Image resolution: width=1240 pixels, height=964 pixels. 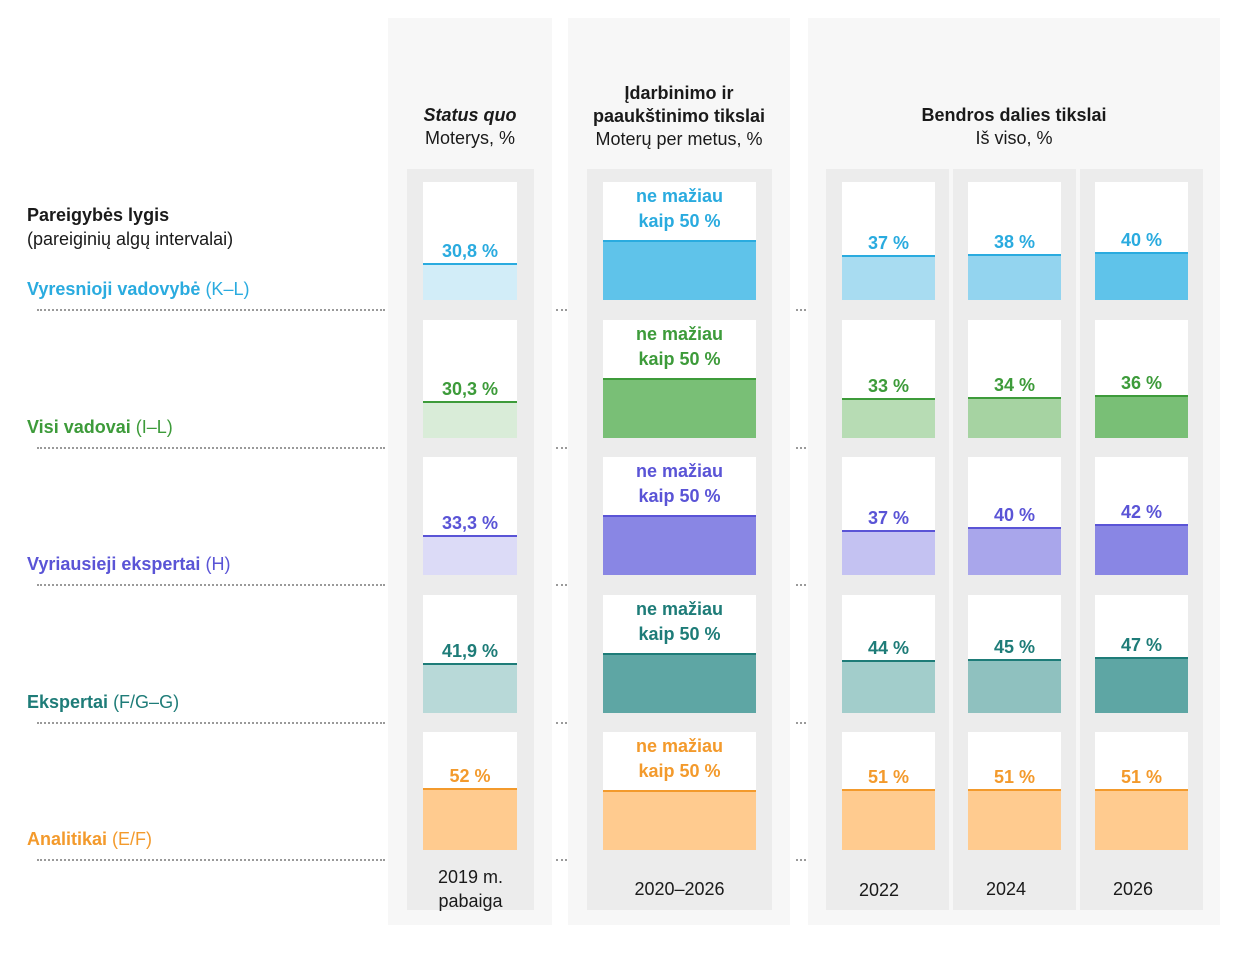 What do you see at coordinates (114, 289) in the screenshot?
I see `level-name: Vyresnioji vadovybė` at bounding box center [114, 289].